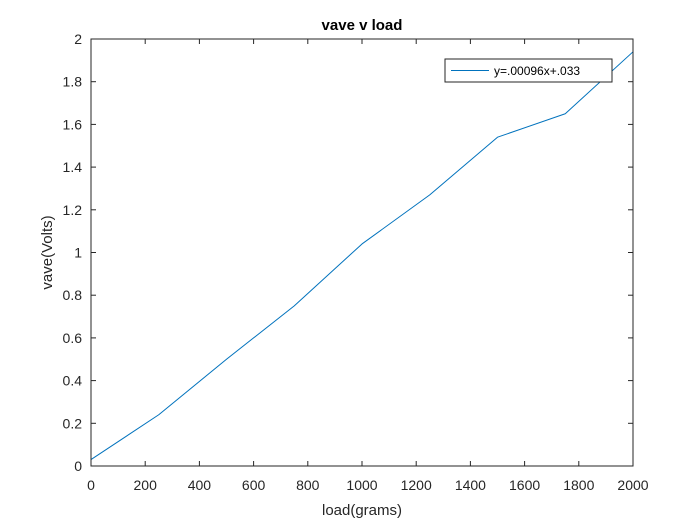 Image resolution: width=700 pixels, height=525 pixels. I want to click on y-tick-label: 0.4, so click(73, 381).